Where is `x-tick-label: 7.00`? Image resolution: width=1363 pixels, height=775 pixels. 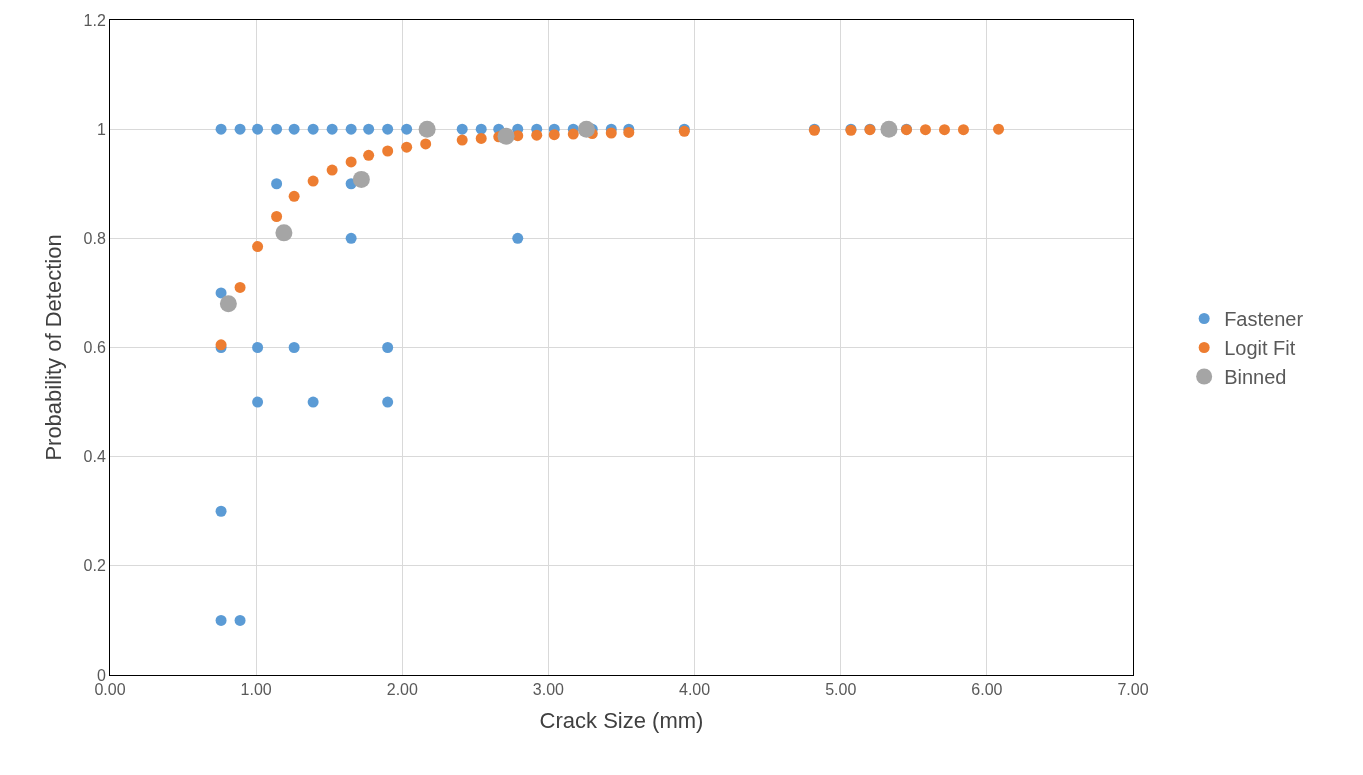
x-tick-label: 7.00 is located at coordinates (1133, 690).